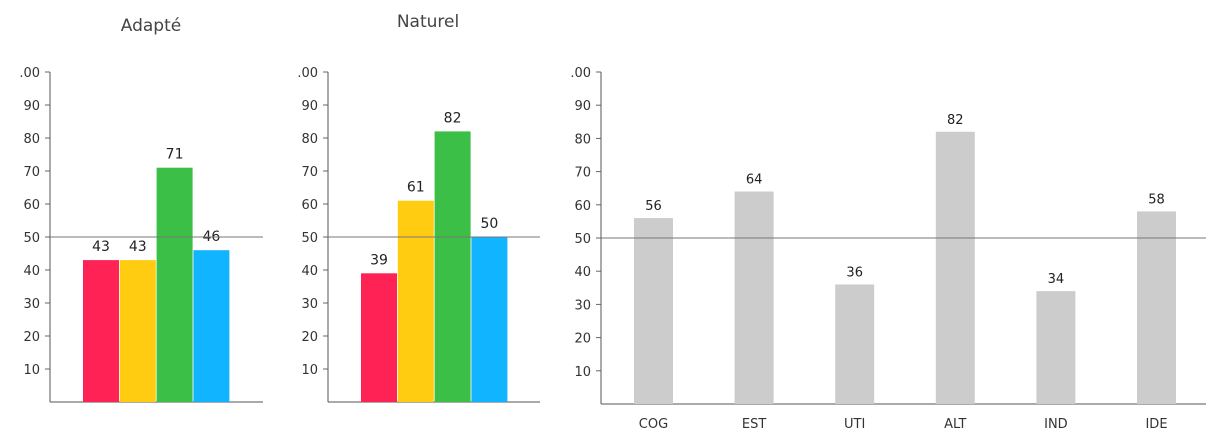 The width and height of the screenshot is (1213, 435). Describe the element at coordinates (1056, 279) in the screenshot. I see `bar-value-label: 34` at that location.